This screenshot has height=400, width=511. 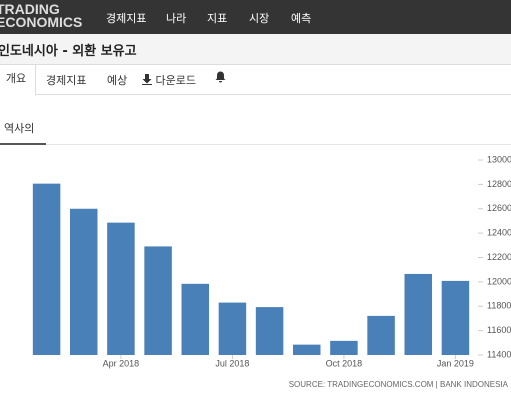 I want to click on tab-bar: 개요 경제지표 예상 다운로드, so click(x=255, y=80).